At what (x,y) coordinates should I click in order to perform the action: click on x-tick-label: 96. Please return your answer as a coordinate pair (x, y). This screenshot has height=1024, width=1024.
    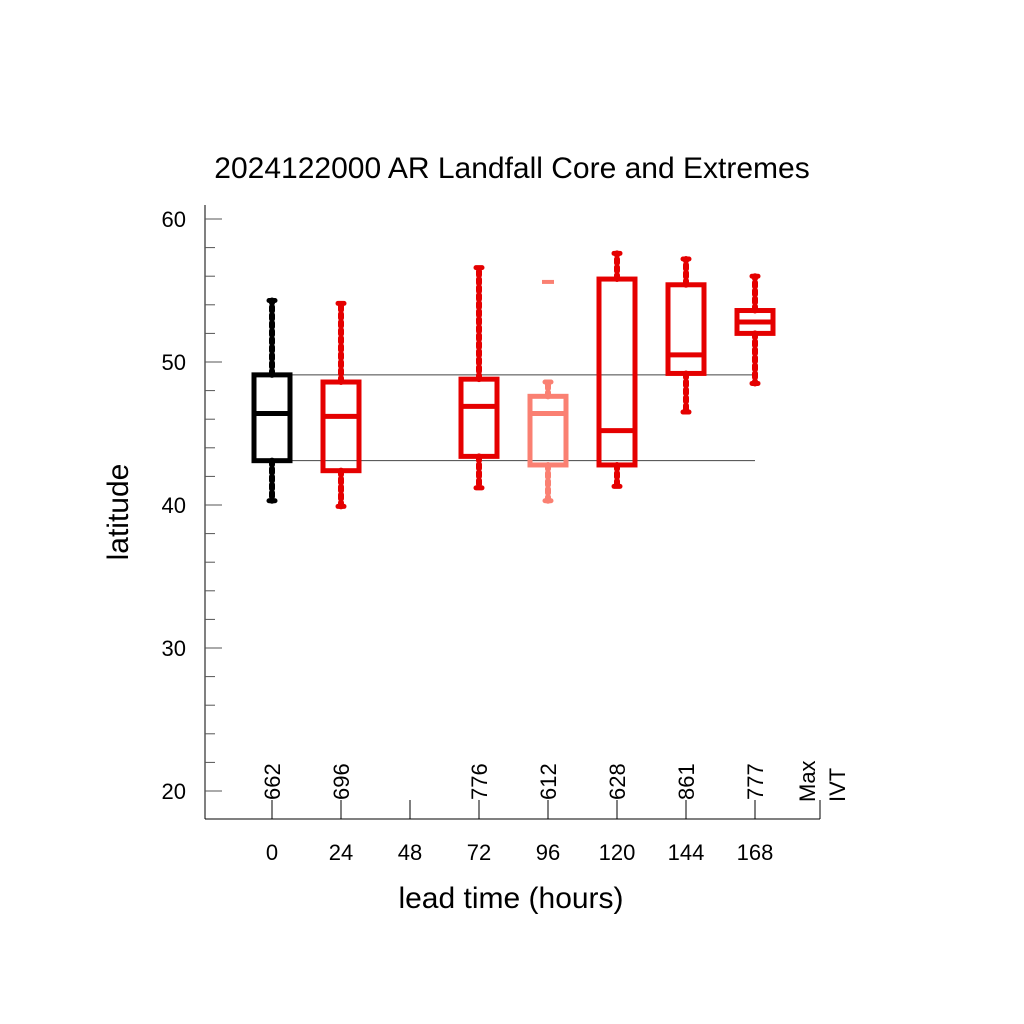
    Looking at the image, I should click on (548, 852).